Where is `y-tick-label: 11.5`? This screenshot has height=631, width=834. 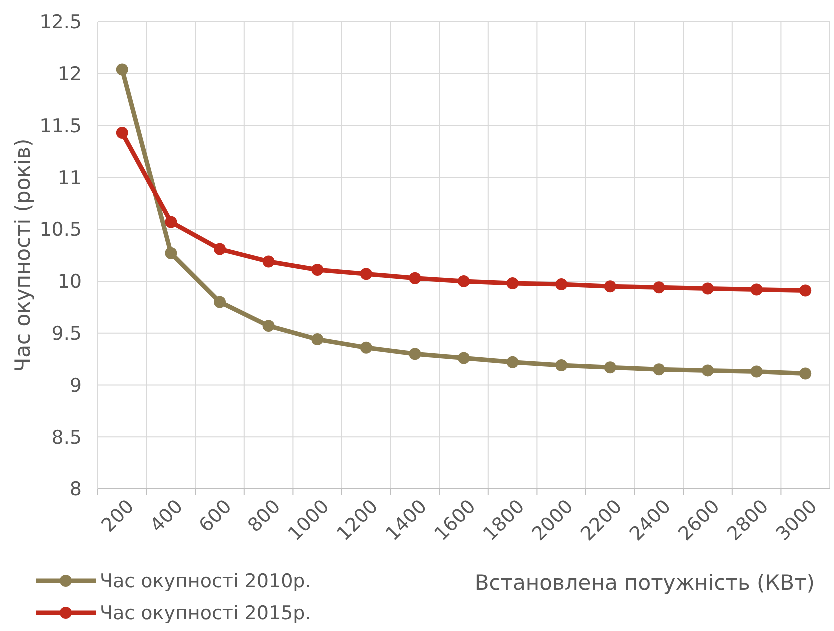 y-tick-label: 11.5 is located at coordinates (61, 126).